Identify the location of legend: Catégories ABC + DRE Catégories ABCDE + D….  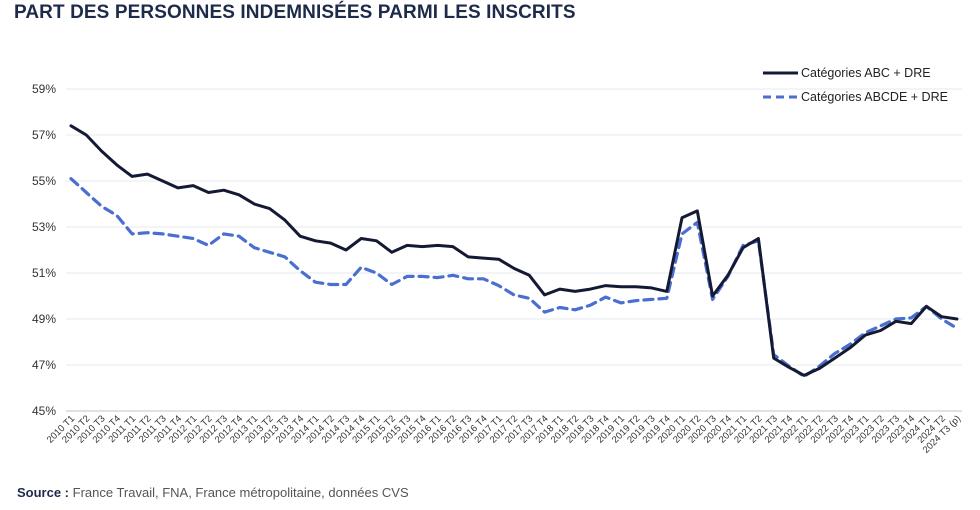
(855, 85).